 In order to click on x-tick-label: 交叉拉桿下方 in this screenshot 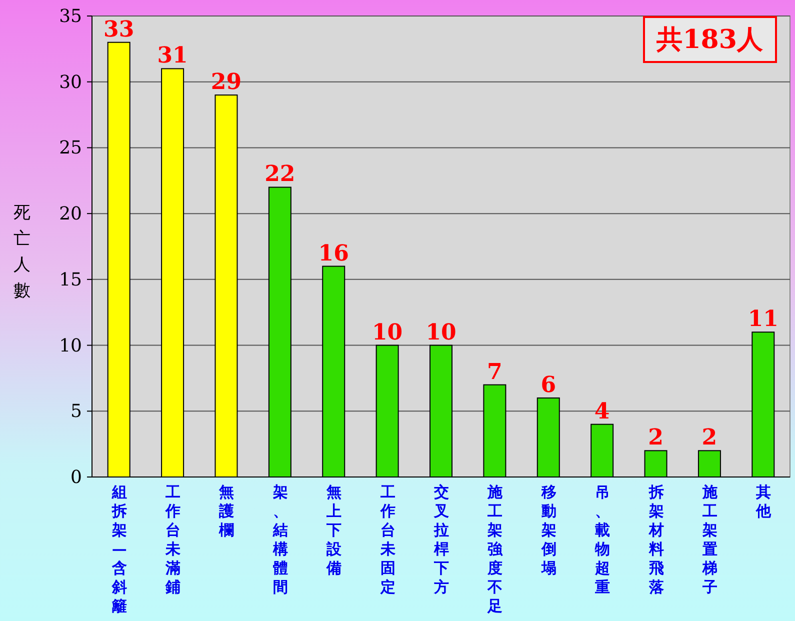, I will do `click(441, 540)`.